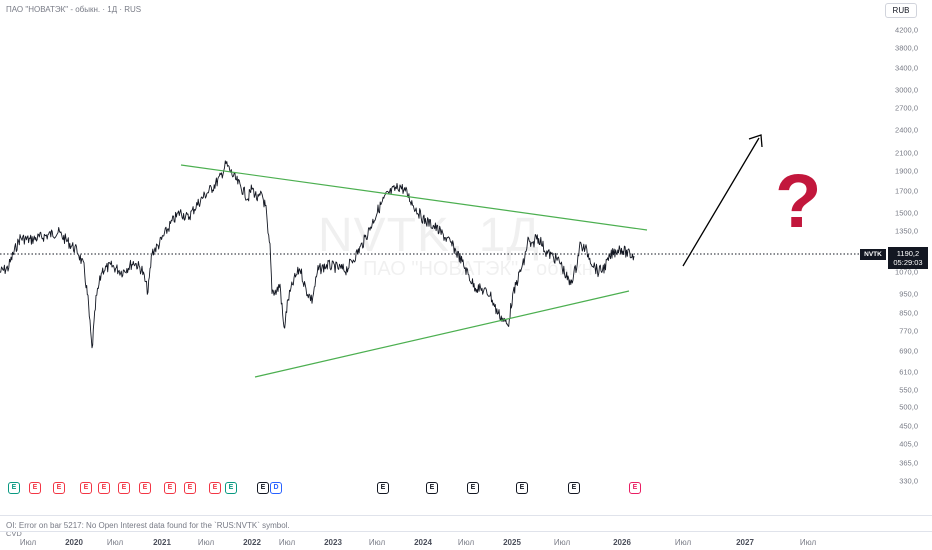  What do you see at coordinates (74, 9) in the screenshot?
I see `symbol-title: ПАО "НОВАТЭК" - обыкн. · 1Д · RUS` at bounding box center [74, 9].